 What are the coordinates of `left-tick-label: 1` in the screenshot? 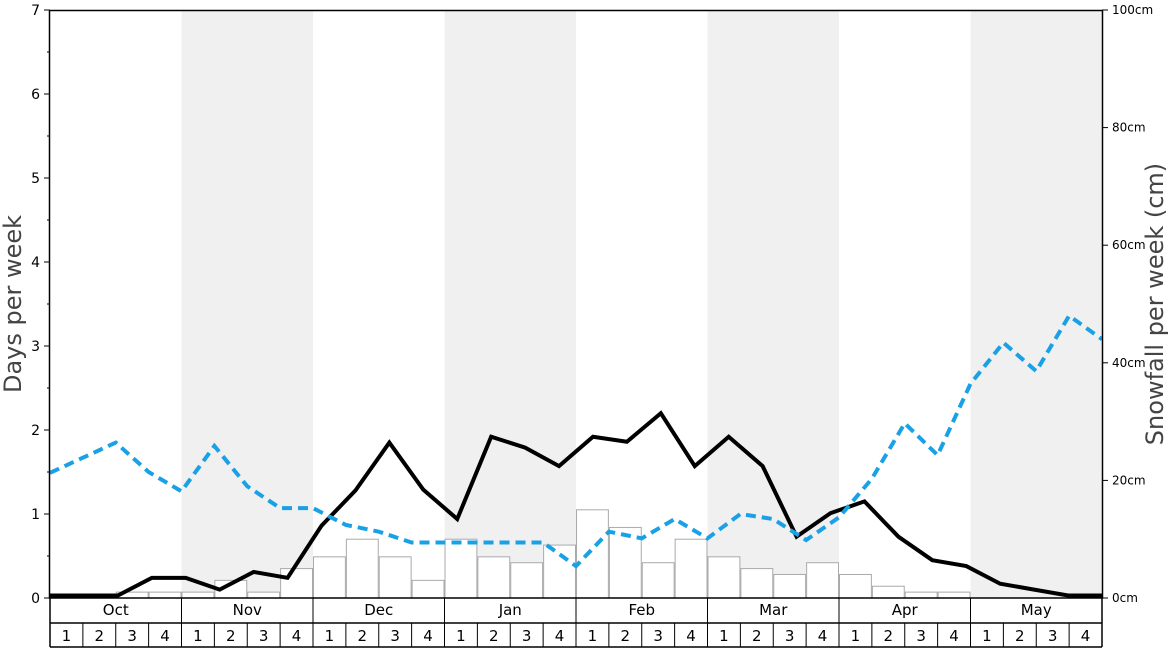 It's located at (35, 515).